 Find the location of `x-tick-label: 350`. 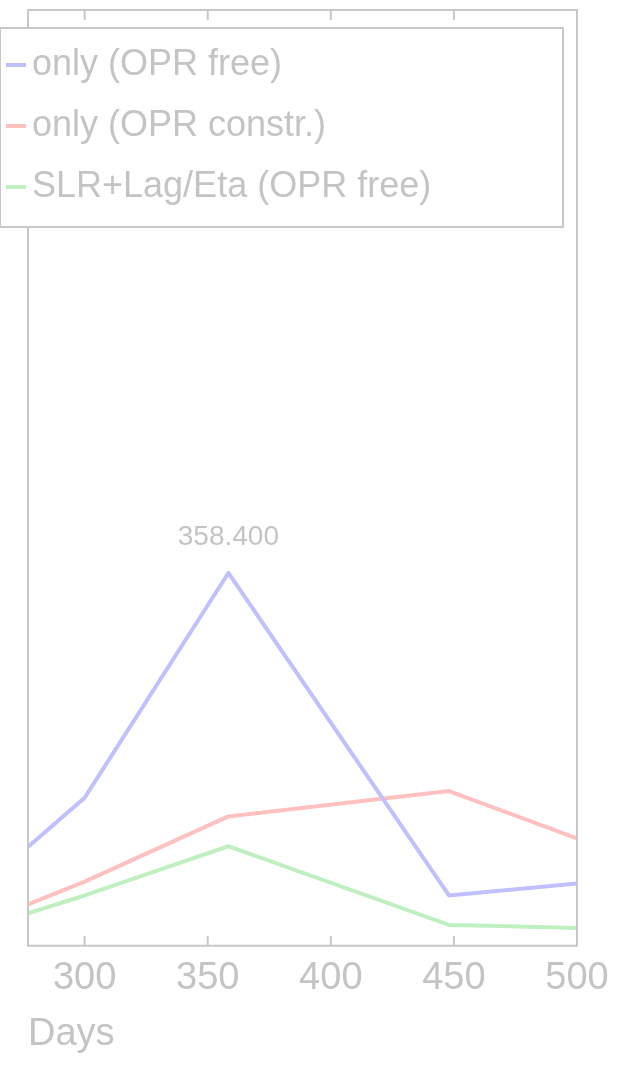

x-tick-label: 350 is located at coordinates (208, 976).